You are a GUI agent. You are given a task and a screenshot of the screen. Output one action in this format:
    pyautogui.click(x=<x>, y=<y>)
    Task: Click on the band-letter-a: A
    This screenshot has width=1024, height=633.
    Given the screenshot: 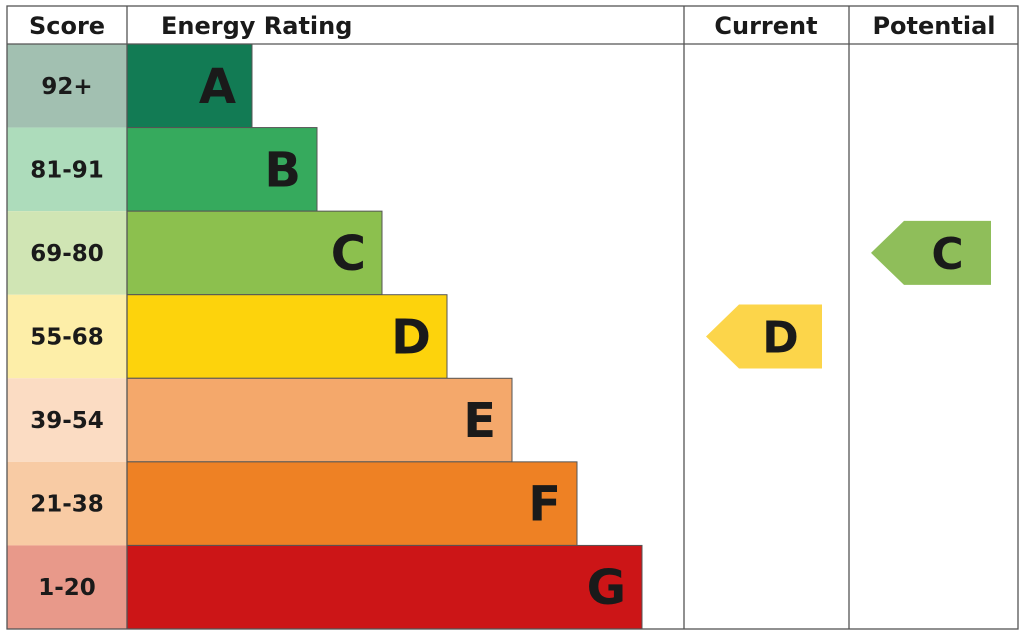 What is the action you would take?
    pyautogui.click(x=217, y=87)
    